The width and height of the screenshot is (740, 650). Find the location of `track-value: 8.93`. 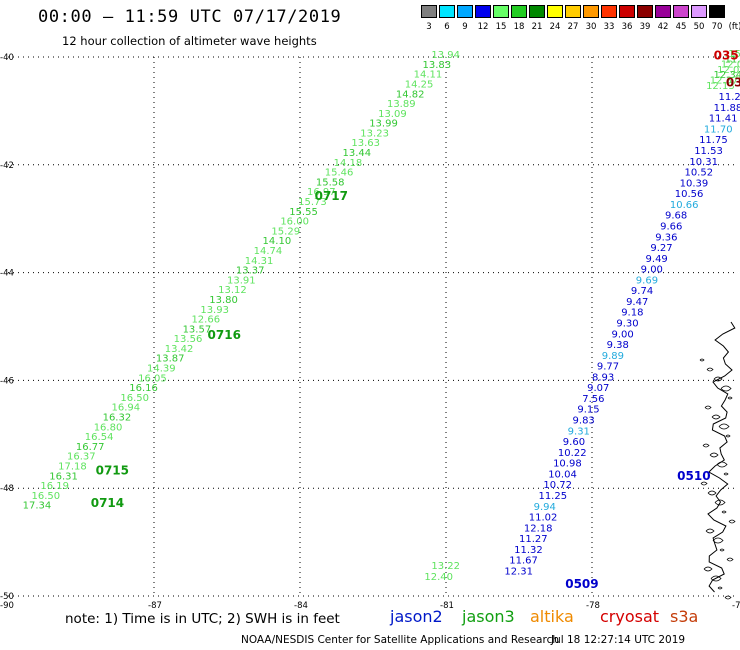

track-value: 8.93 is located at coordinates (603, 377).